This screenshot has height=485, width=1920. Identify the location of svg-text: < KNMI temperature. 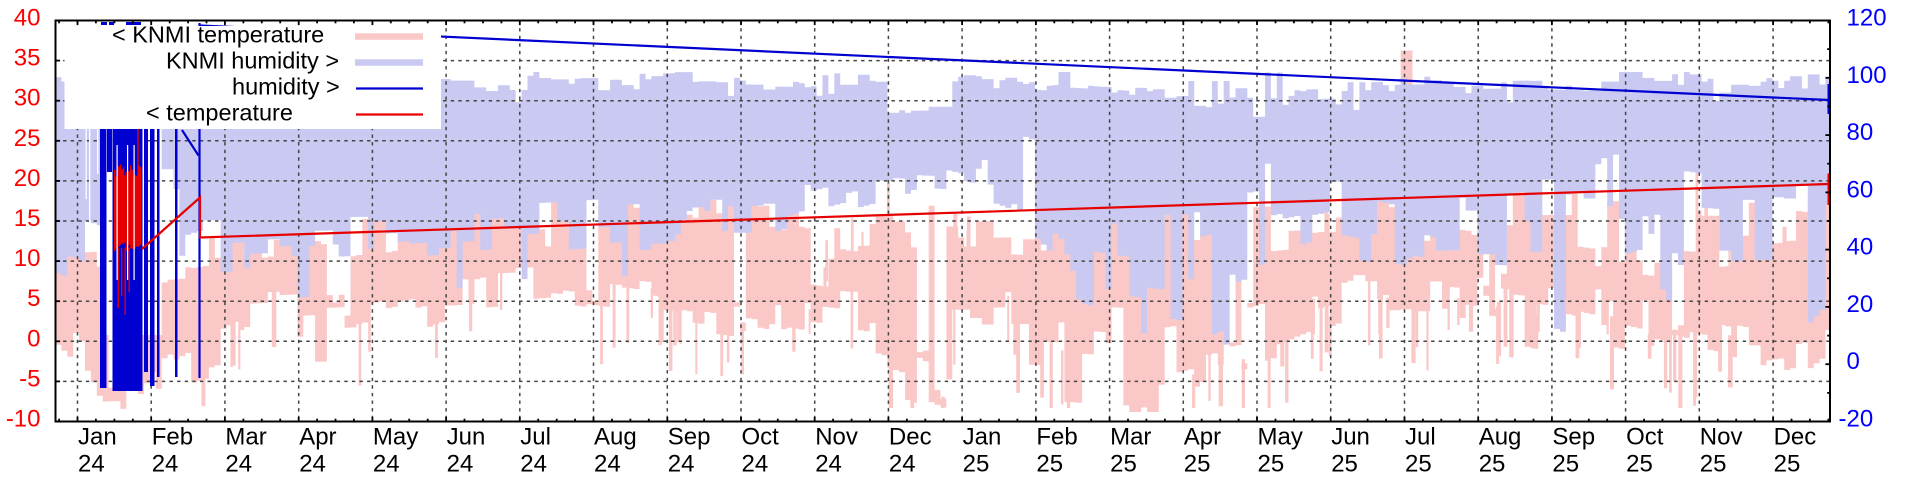
(218, 35).